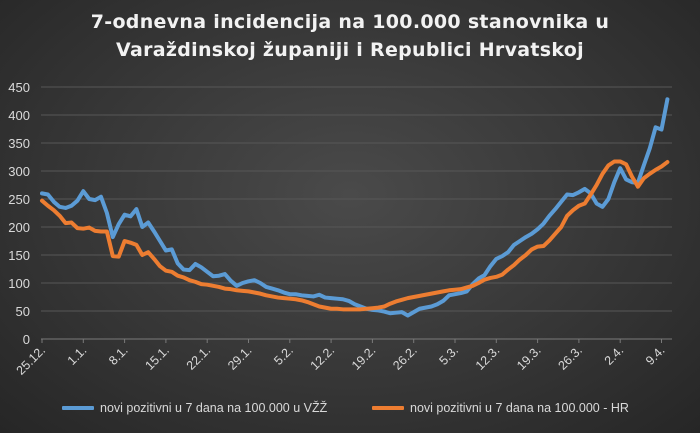 Image resolution: width=700 pixels, height=433 pixels. Describe the element at coordinates (118, 355) in the screenshot. I see `x-tick-label: 8.1.` at that location.